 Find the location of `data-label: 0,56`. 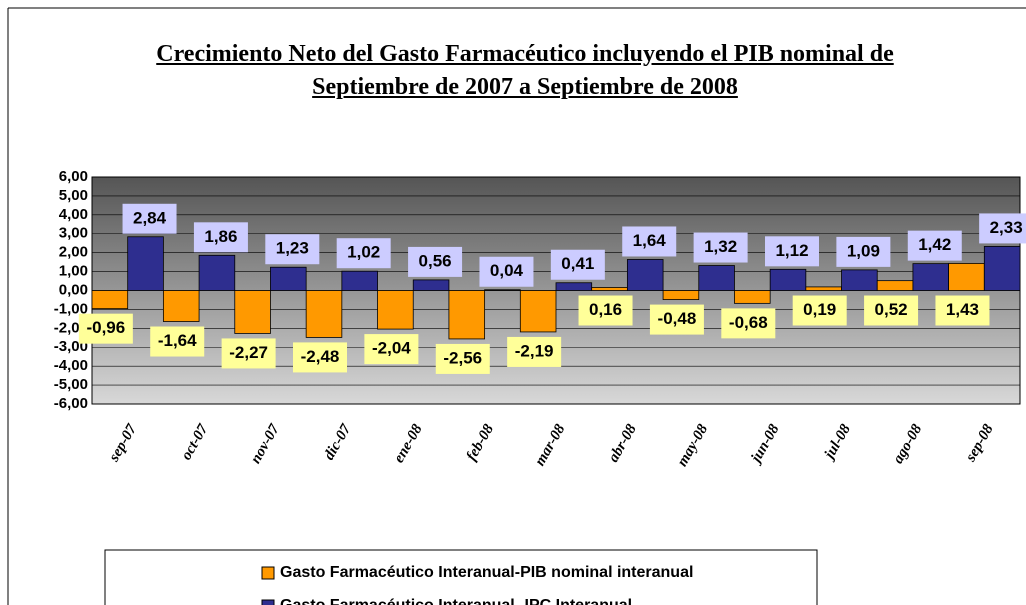

data-label: 0,56 is located at coordinates (435, 260).